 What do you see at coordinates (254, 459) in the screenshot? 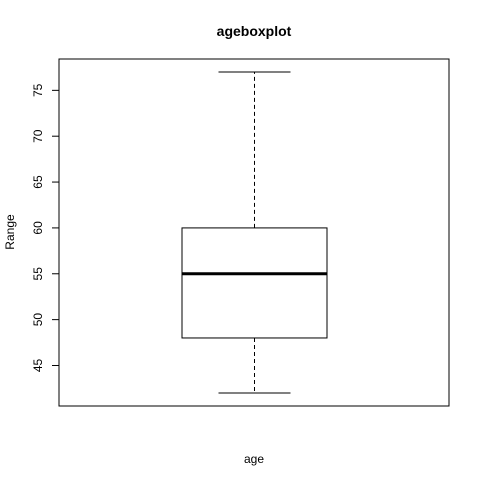
I see `x-axis-label: age` at bounding box center [254, 459].